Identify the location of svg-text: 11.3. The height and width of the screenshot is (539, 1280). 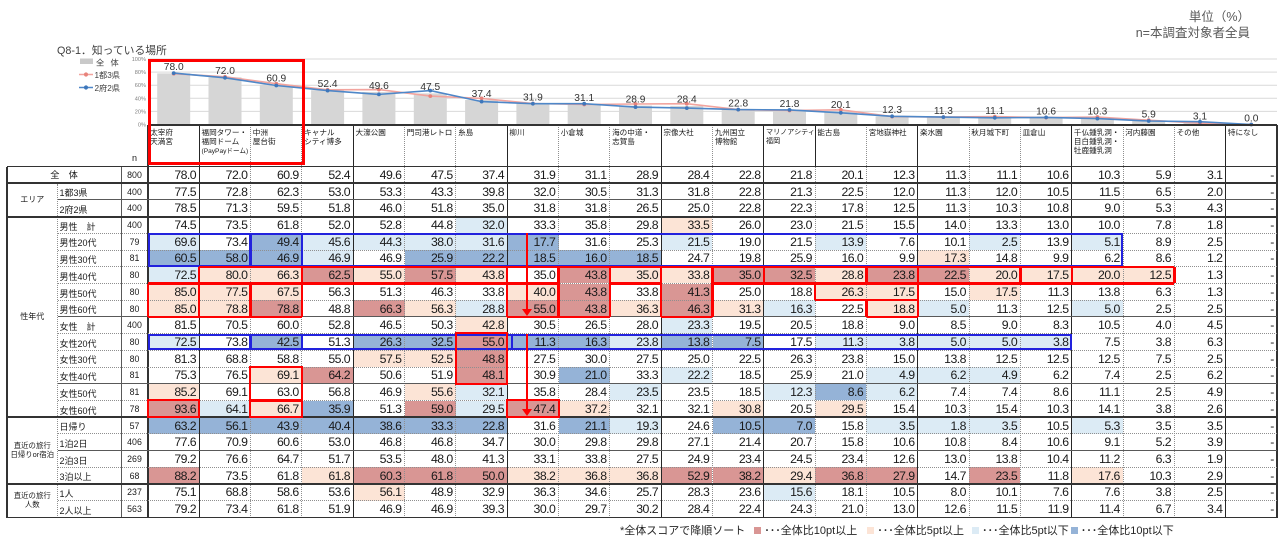
(943, 111).